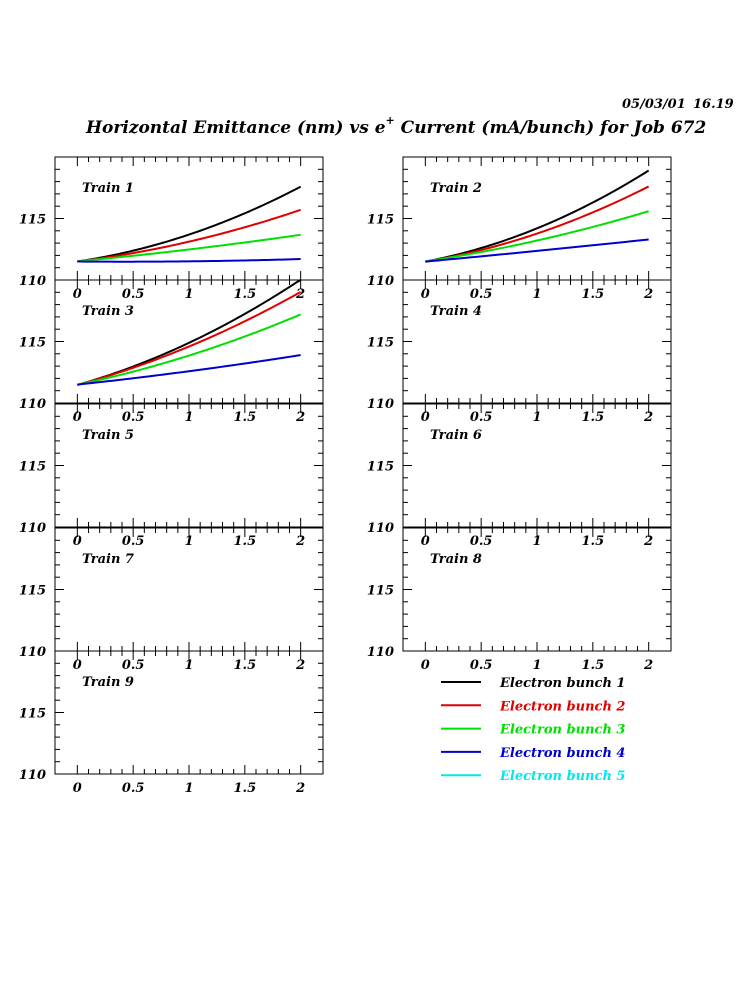 Image resolution: width=750 pixels, height=1000 pixels. Describe the element at coordinates (654, 104) in the screenshot. I see `date-label: 05/03/01` at that location.